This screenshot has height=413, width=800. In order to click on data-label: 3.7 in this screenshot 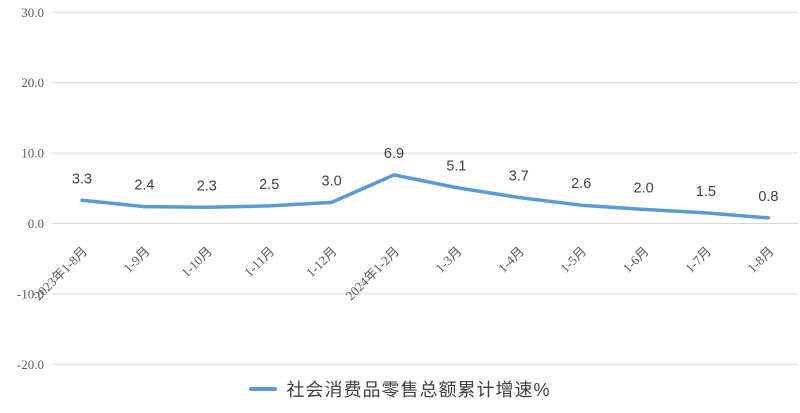, I will do `click(519, 176)`.